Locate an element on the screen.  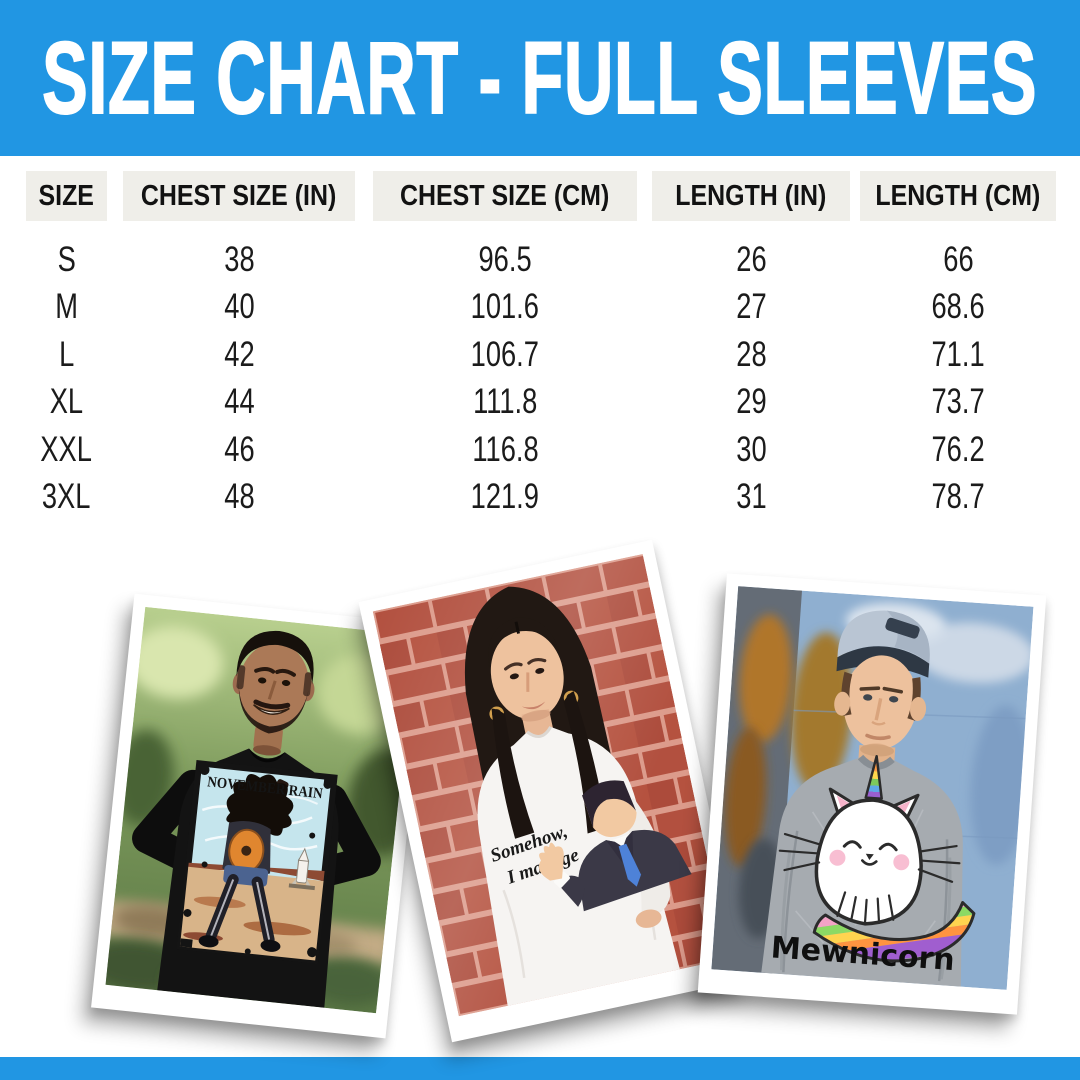
cell-chest-cm: 106.7 is located at coordinates (505, 354).